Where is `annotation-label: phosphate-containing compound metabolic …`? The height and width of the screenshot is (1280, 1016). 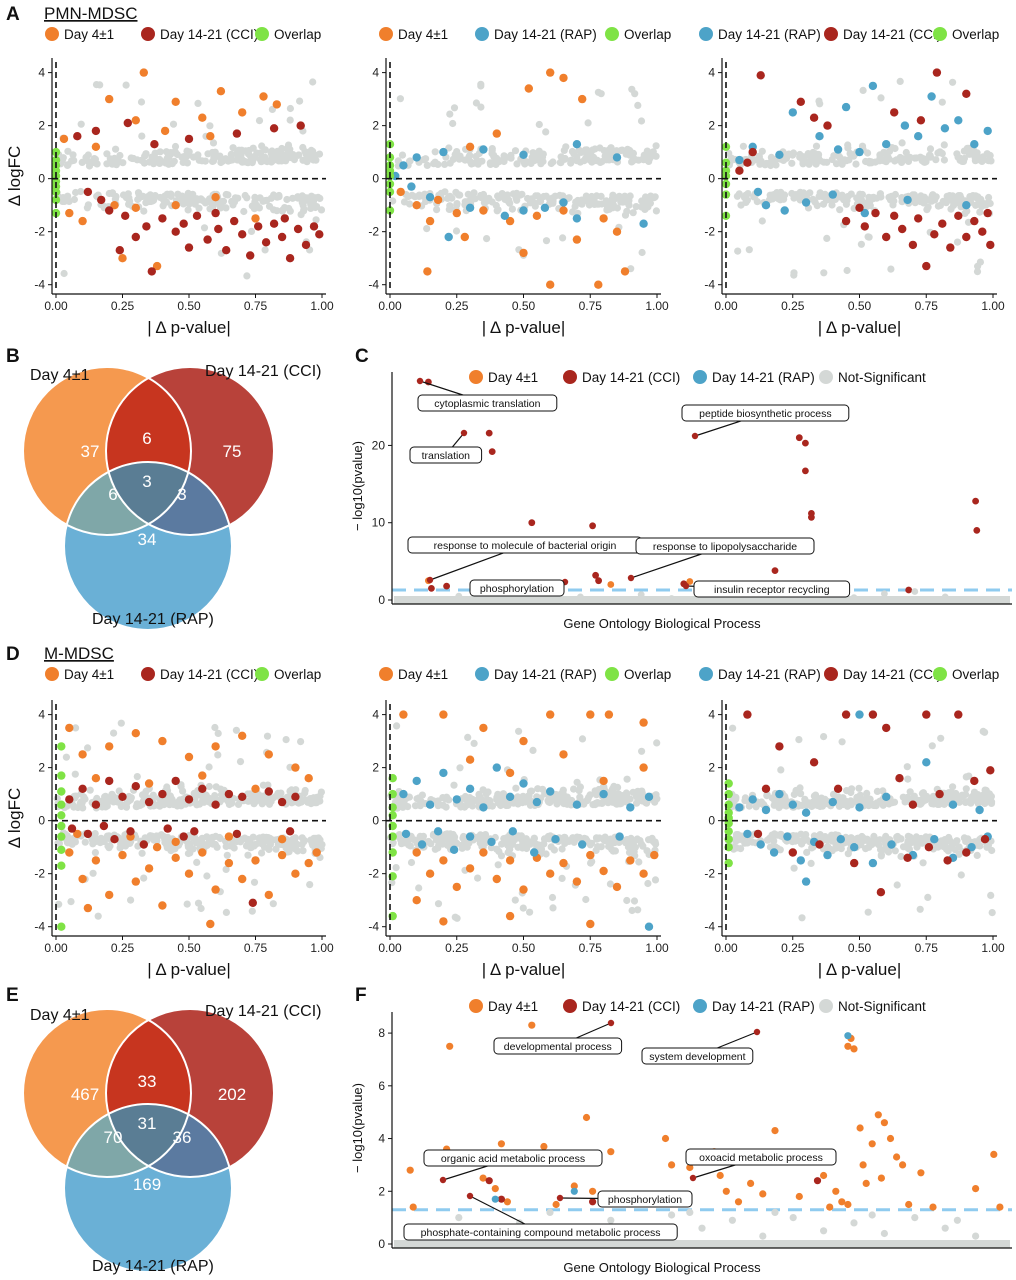
annotation-label: phosphate-containing compound metabolic … is located at coordinates (541, 1233).